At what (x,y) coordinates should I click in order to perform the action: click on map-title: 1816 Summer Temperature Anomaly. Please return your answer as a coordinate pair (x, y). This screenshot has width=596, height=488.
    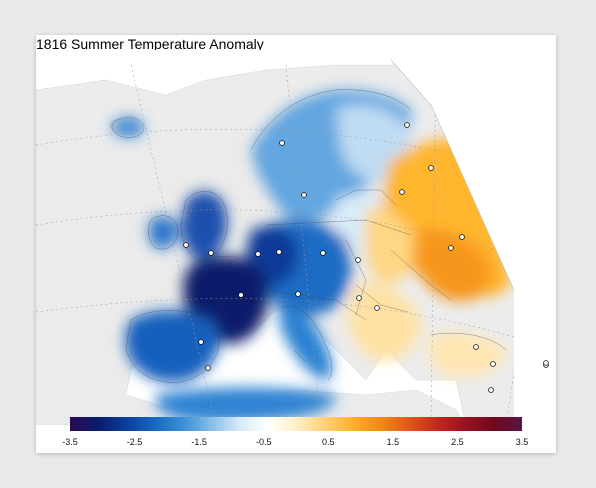
    Looking at the image, I should click on (150, 44).